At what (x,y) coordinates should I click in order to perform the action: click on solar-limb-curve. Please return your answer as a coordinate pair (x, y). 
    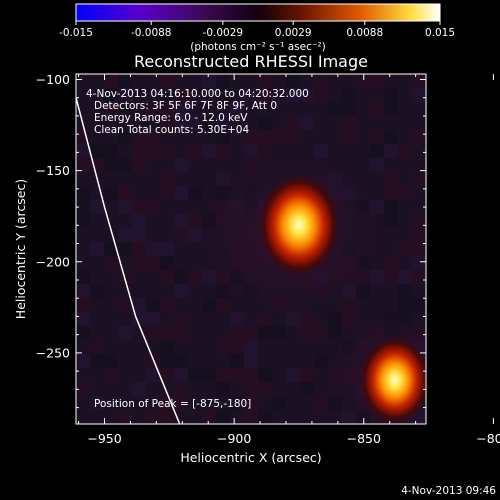
    Looking at the image, I should click on (128, 260).